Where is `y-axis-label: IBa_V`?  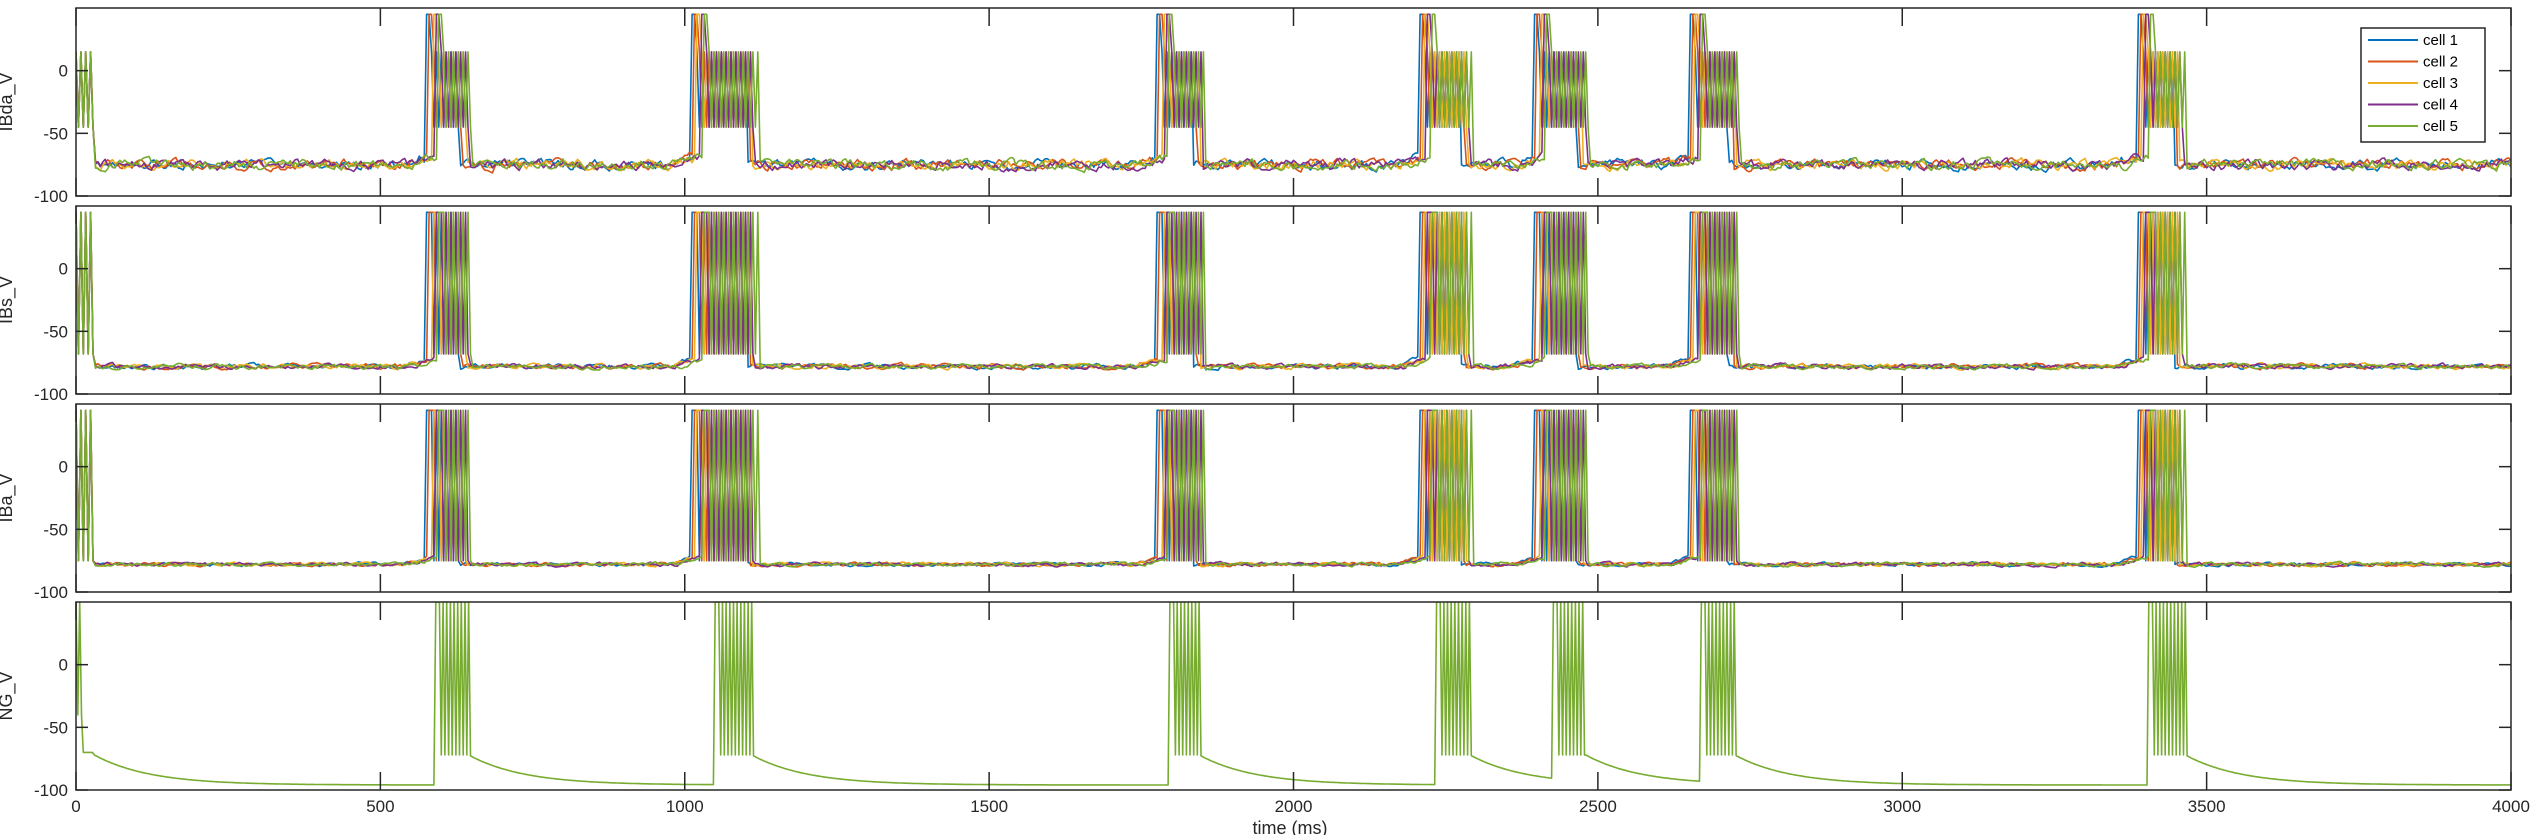
y-axis-label: IBa_V is located at coordinates (8, 497).